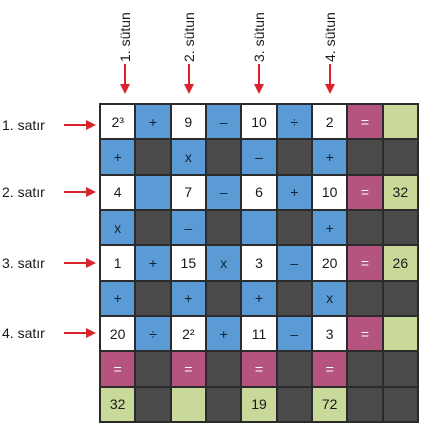 The height and width of the screenshot is (431, 427). I want to click on operator-cell-r6-c1: +, so click(118, 298).